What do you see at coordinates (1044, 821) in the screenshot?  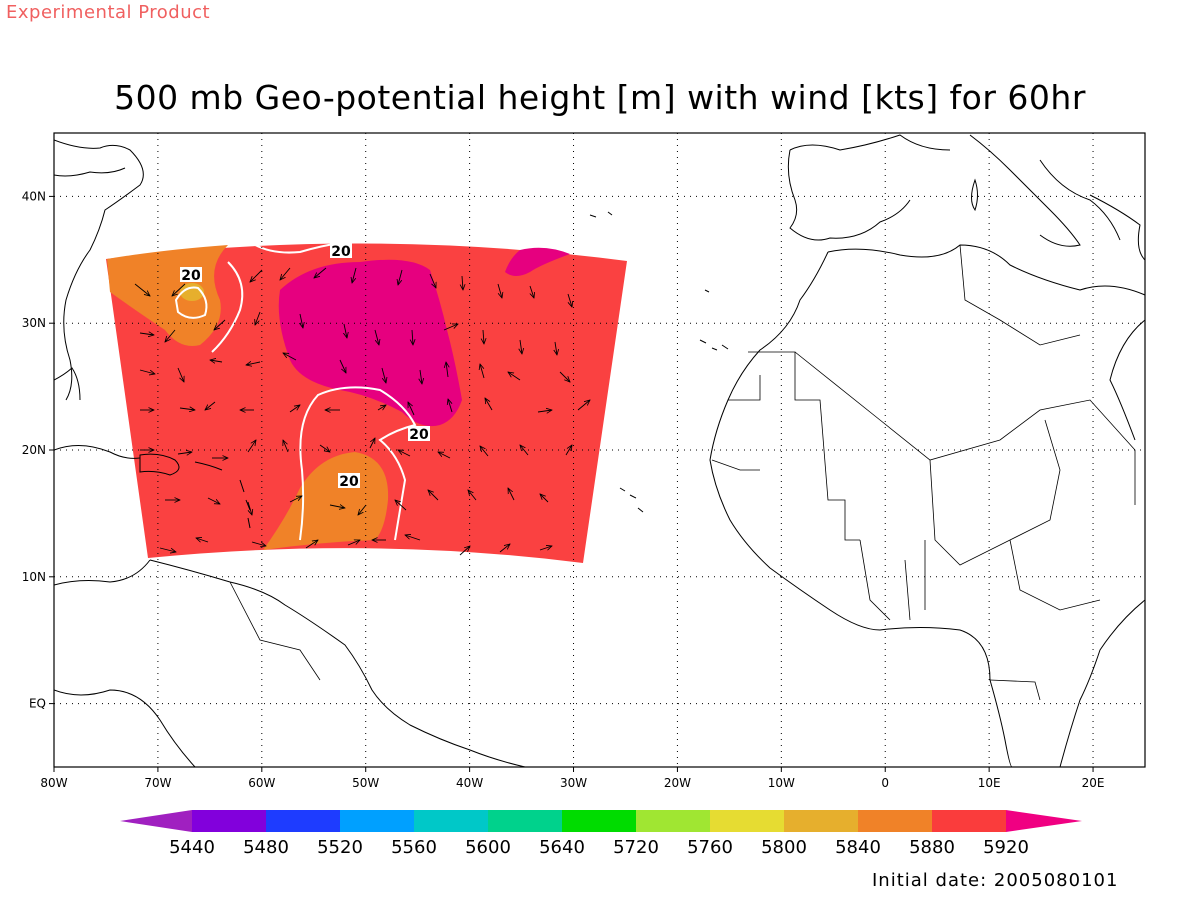 I see `colorbar-arrow-high` at bounding box center [1044, 821].